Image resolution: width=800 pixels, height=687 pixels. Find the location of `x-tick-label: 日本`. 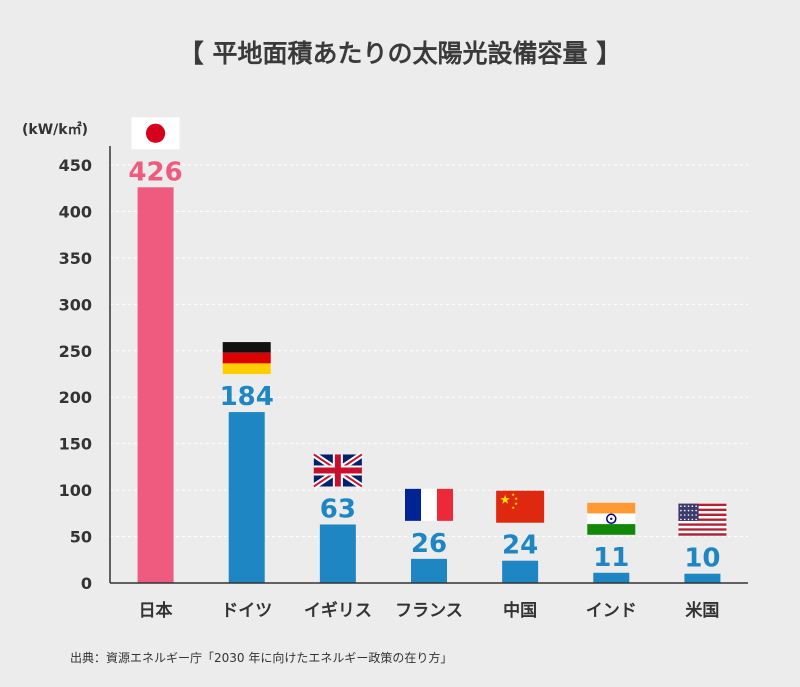

x-tick-label: 日本 is located at coordinates (156, 610).